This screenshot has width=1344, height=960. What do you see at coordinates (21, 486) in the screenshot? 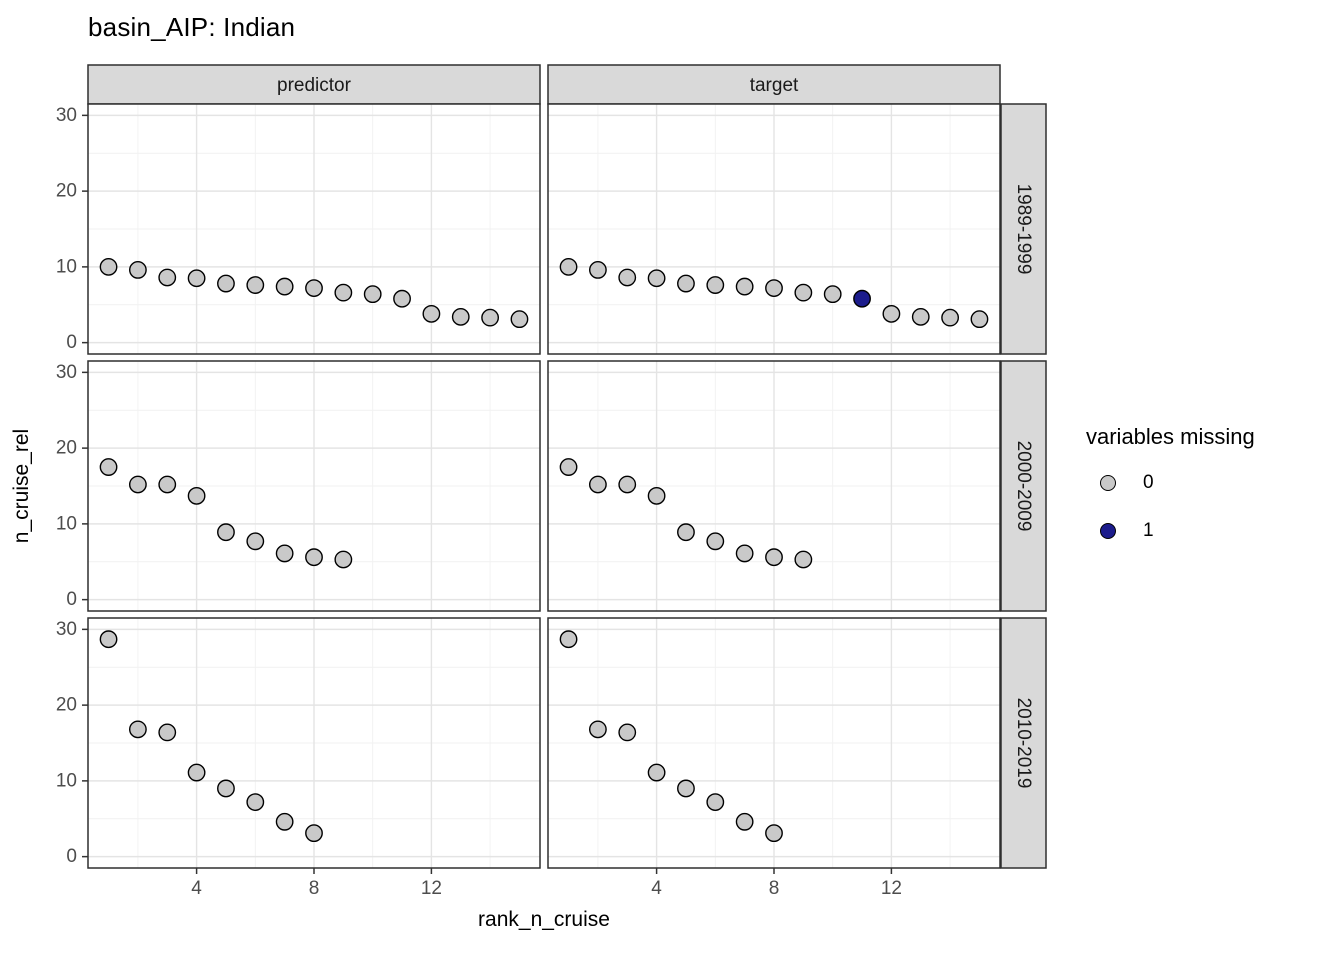
I see `y-axis-title: n_cruise_rel` at bounding box center [21, 486].